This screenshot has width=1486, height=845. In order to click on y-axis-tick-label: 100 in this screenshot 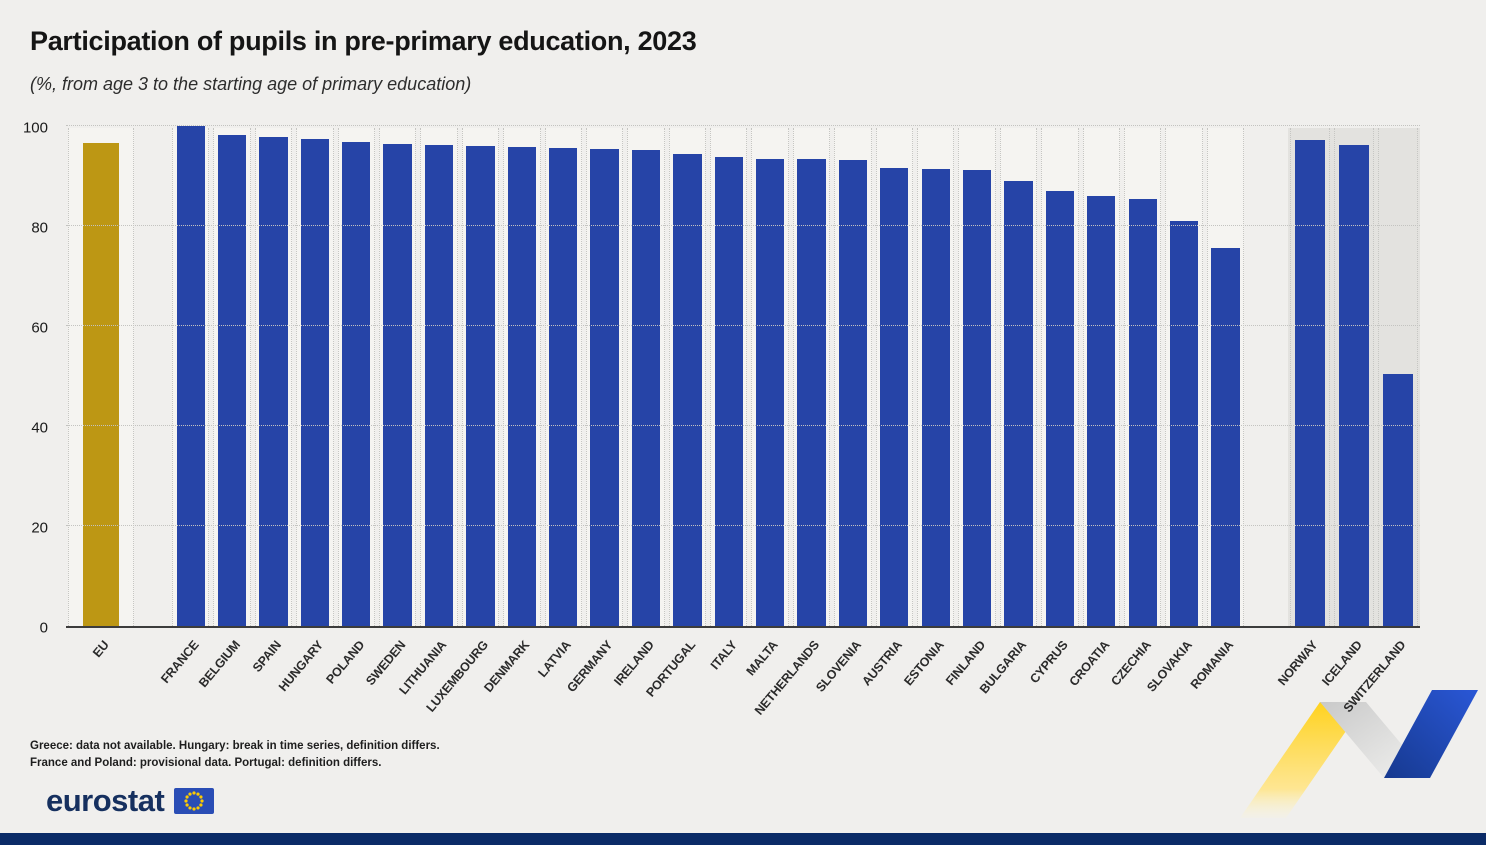, I will do `click(35, 128)`.